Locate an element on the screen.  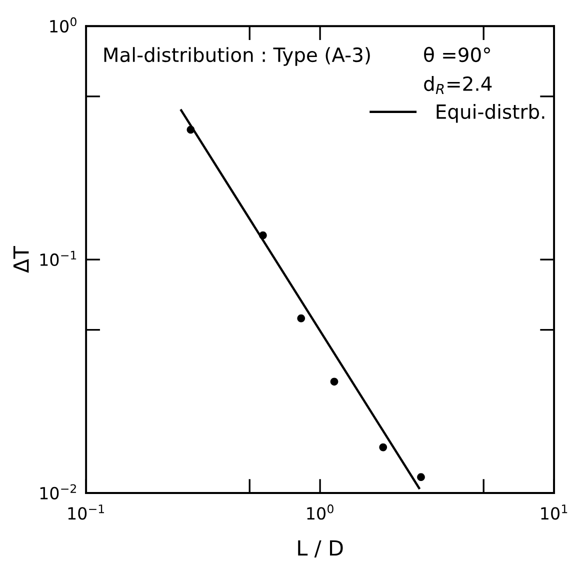
annotation: d$_{R}$=2.4 is located at coordinates (458, 85).